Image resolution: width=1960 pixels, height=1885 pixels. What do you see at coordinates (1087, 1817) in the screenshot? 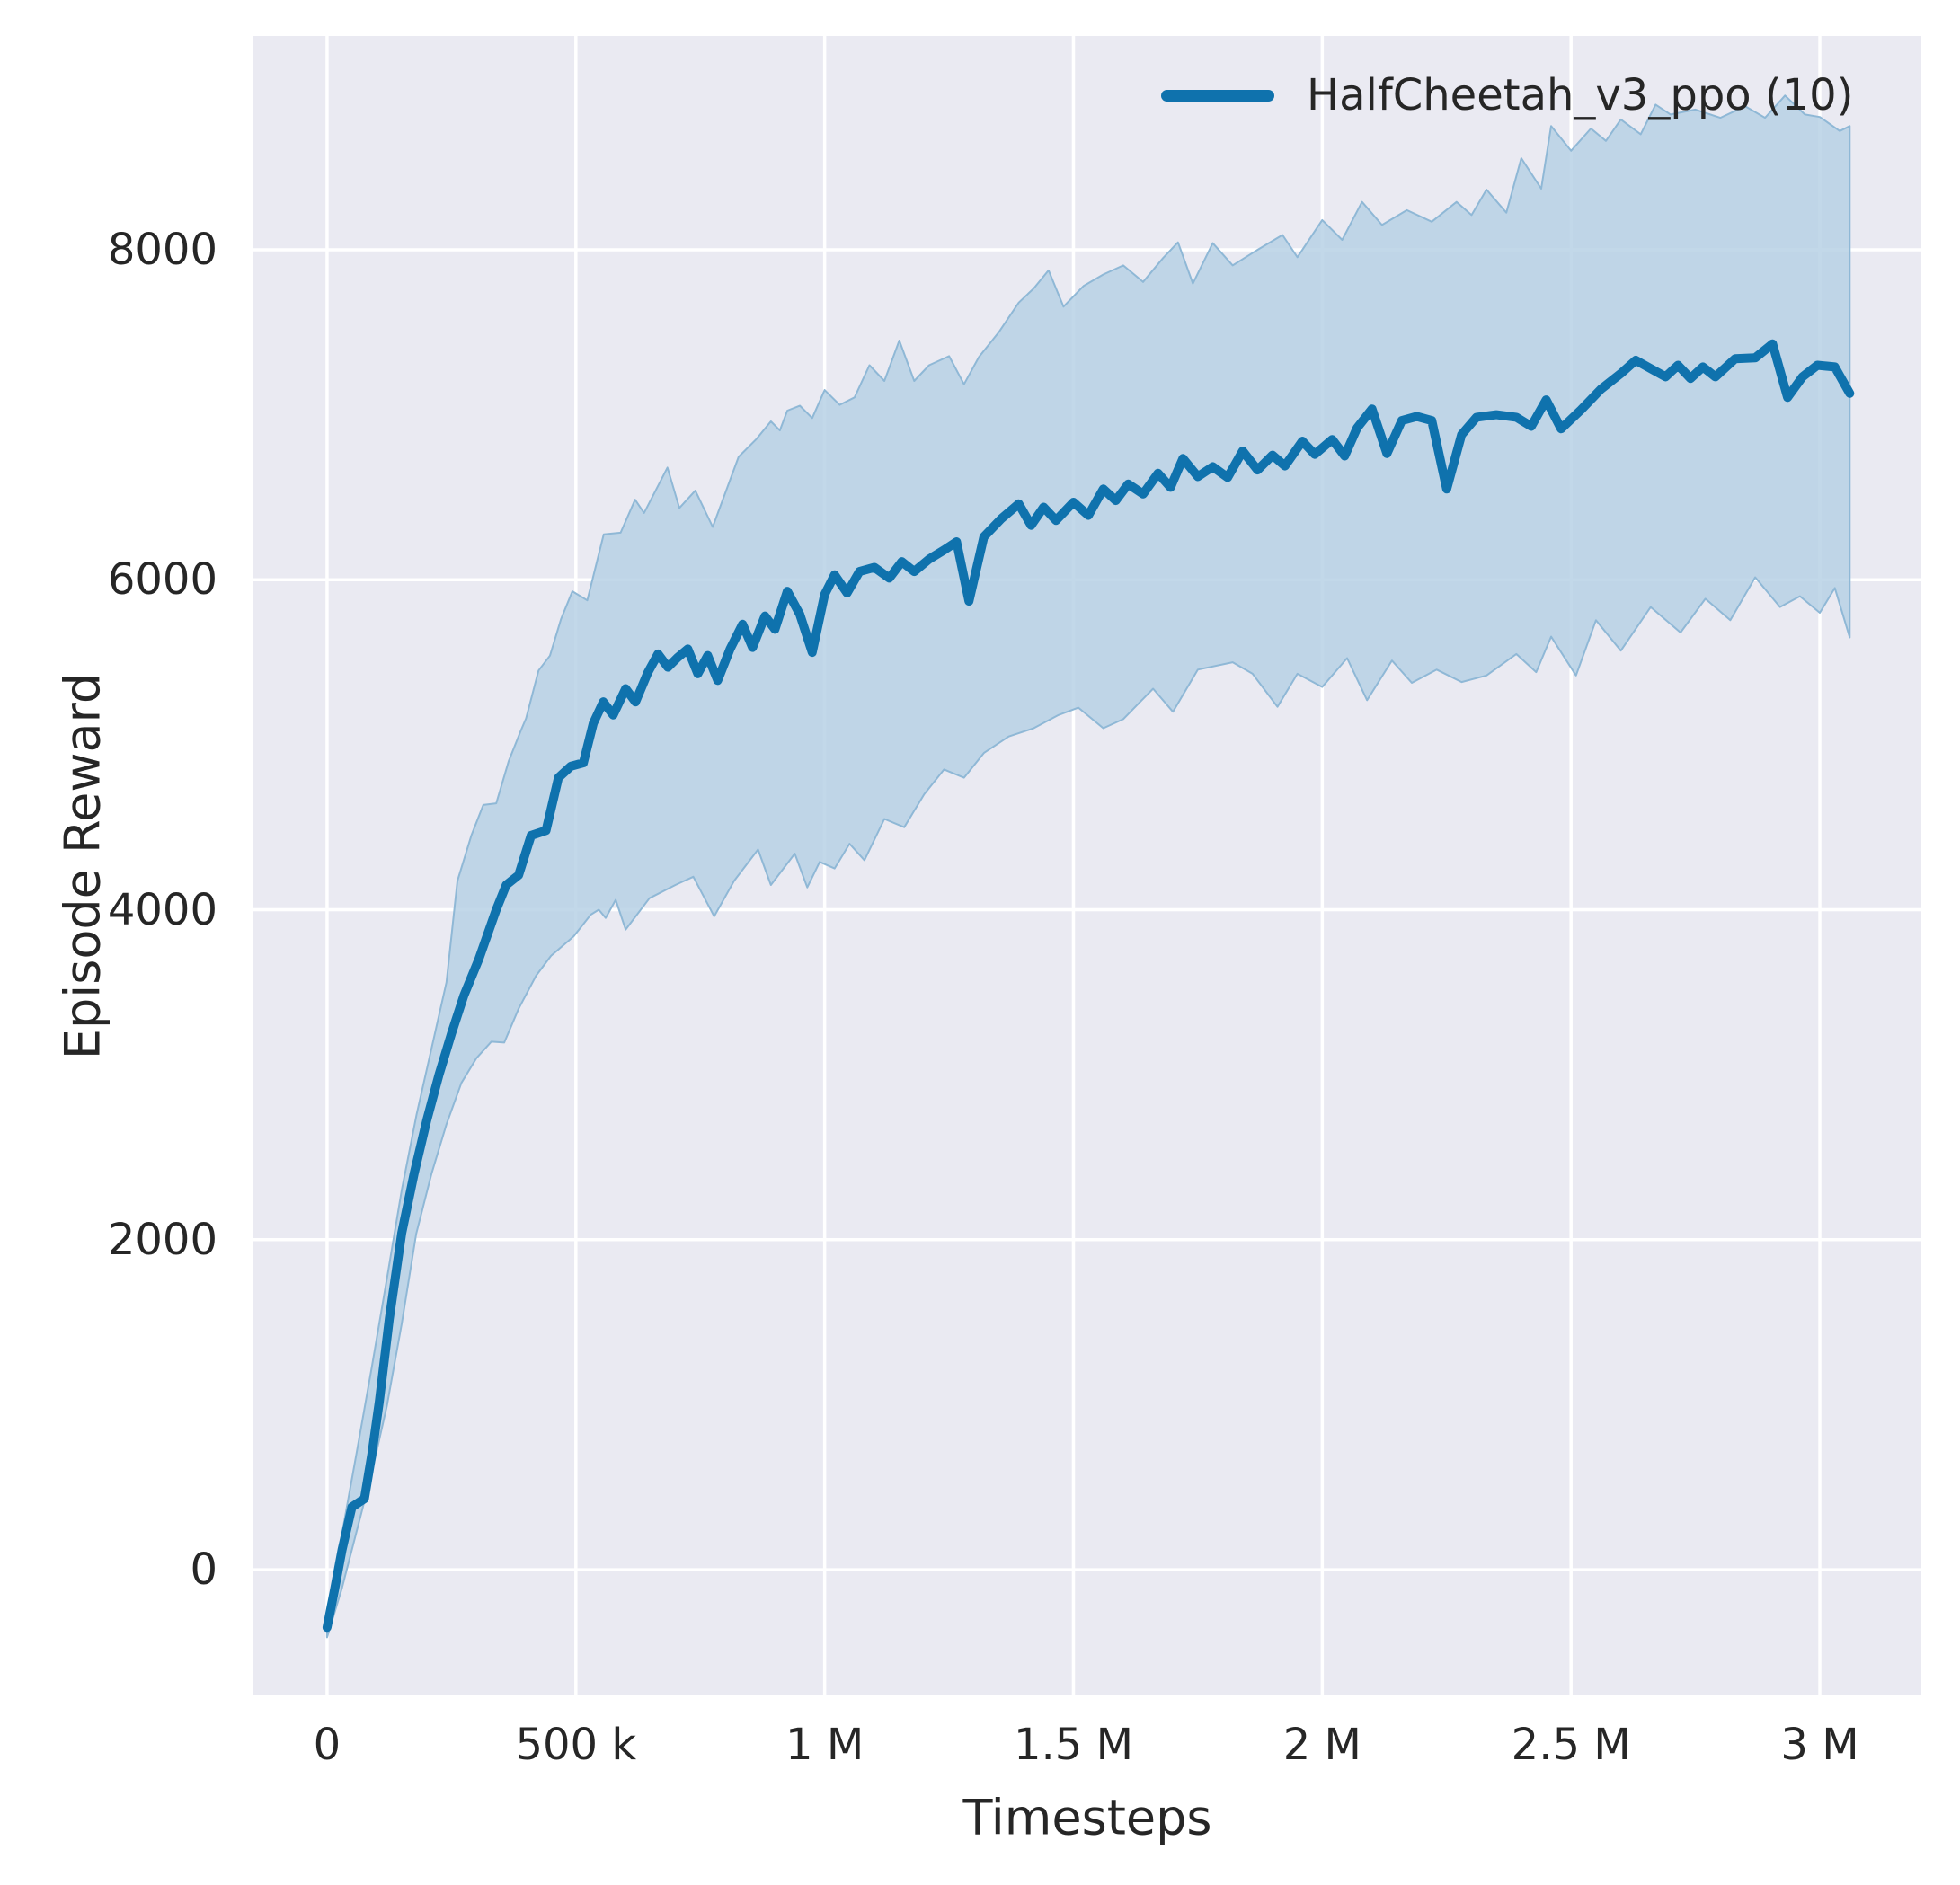
I see `x-axis-label: Timesteps` at bounding box center [1087, 1817].